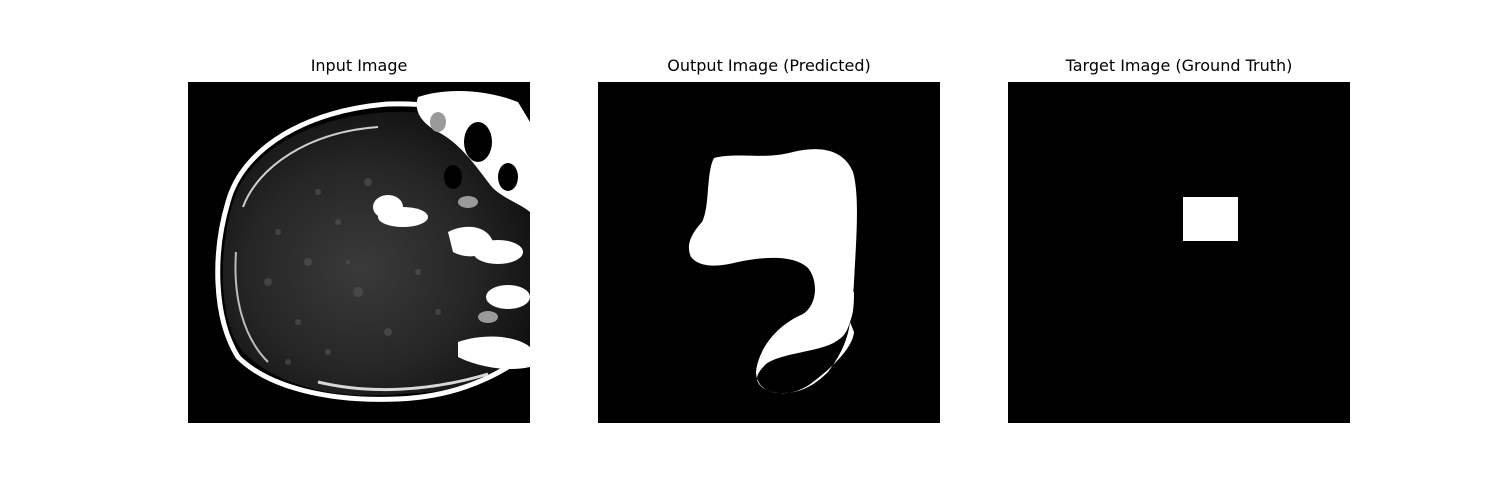 Image resolution: width=1500 pixels, height=500 pixels. Describe the element at coordinates (769, 65) in the screenshot. I see `output-image-title: Output Image (Predicted)` at that location.